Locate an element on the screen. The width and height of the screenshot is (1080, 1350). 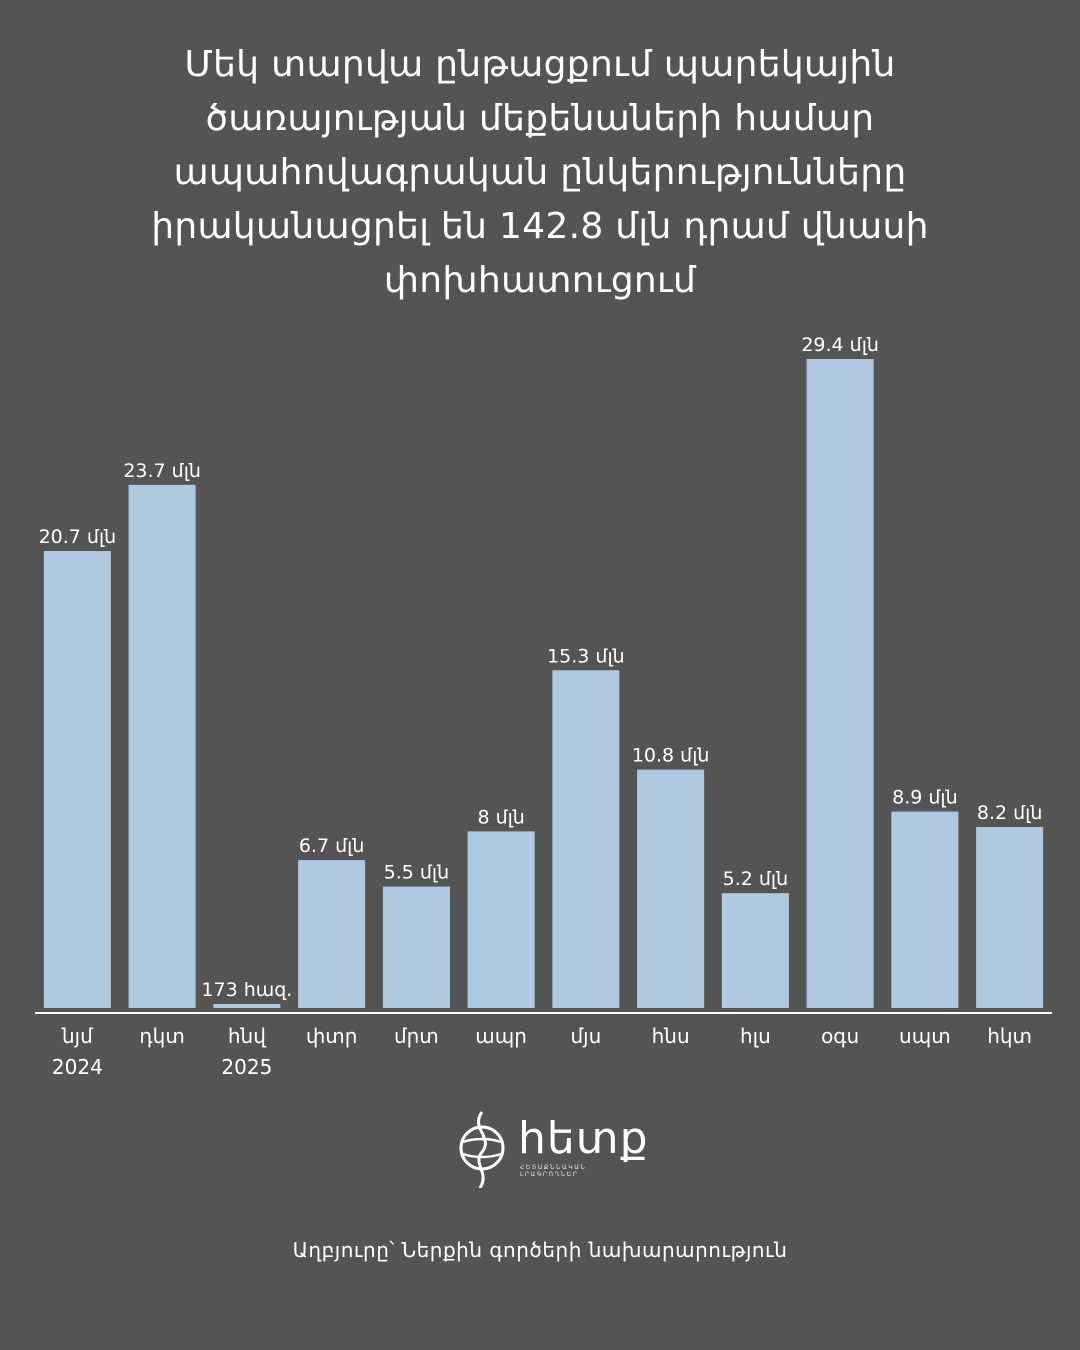
x-tick-label: 2025 is located at coordinates (246, 1067).